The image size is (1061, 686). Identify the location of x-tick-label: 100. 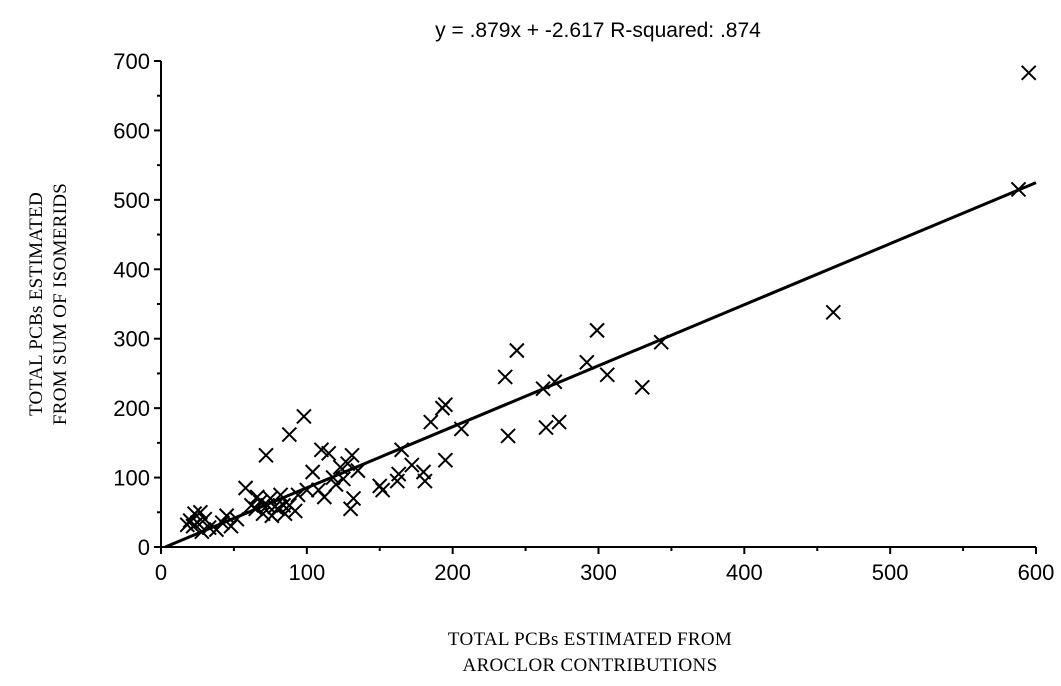
(306, 572).